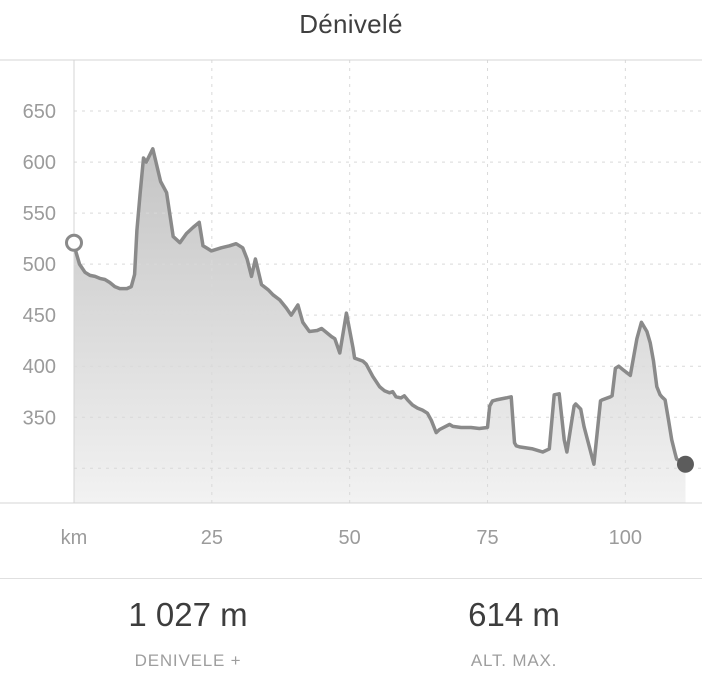 This screenshot has width=702, height=682. What do you see at coordinates (514, 660) in the screenshot?
I see `altitude-max-label: ALT. MAX.` at bounding box center [514, 660].